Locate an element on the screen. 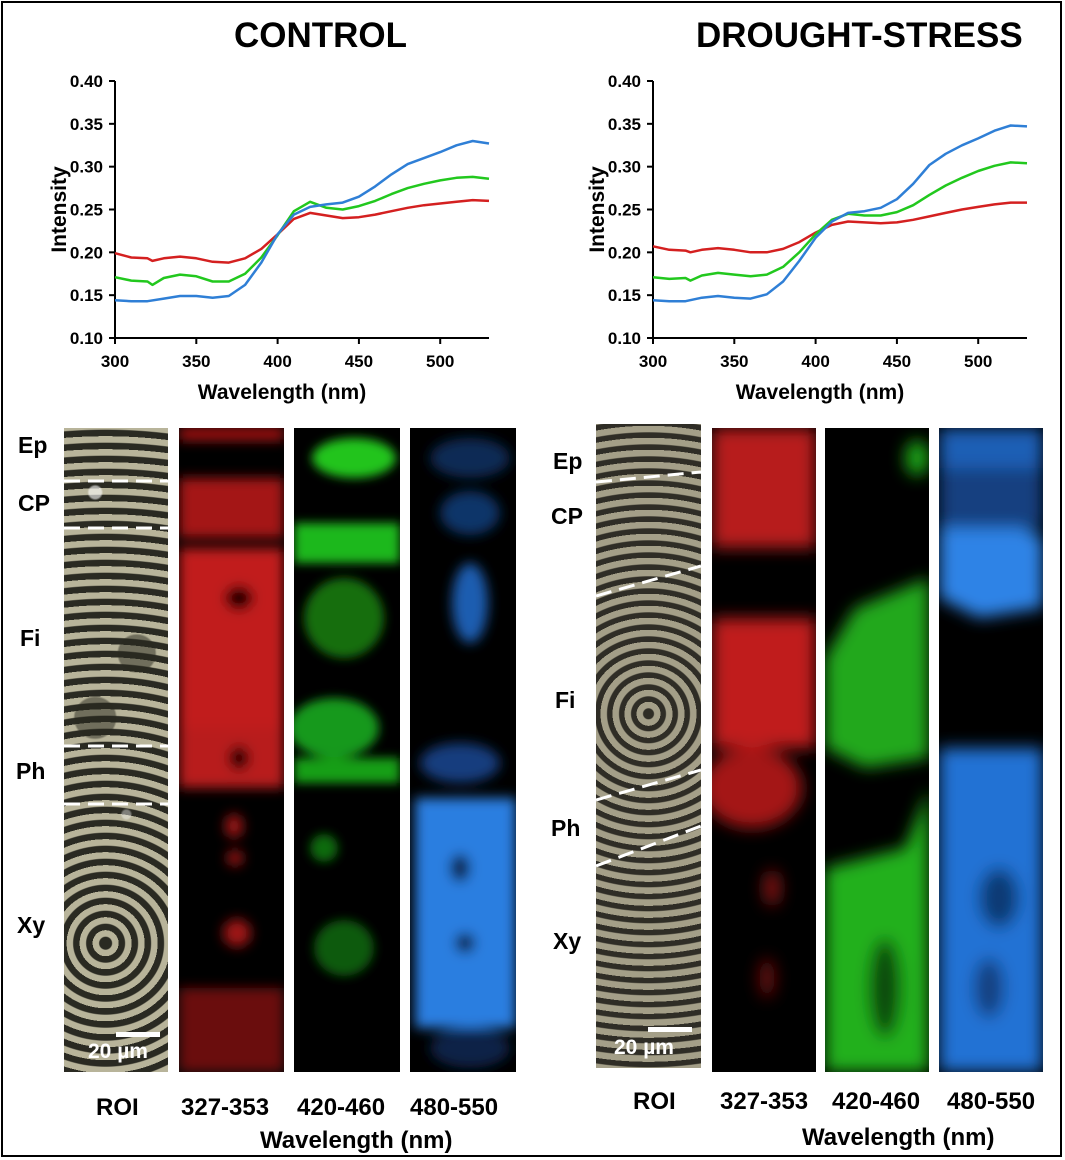  drought-roi-image: 20 µm is located at coordinates (648, 746).